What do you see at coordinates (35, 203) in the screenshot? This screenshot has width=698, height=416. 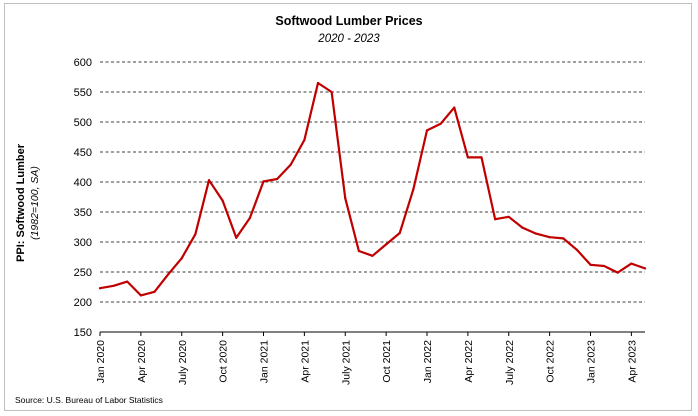 I see `y-axis-subtitle: (1982=100, SA)` at bounding box center [35, 203].